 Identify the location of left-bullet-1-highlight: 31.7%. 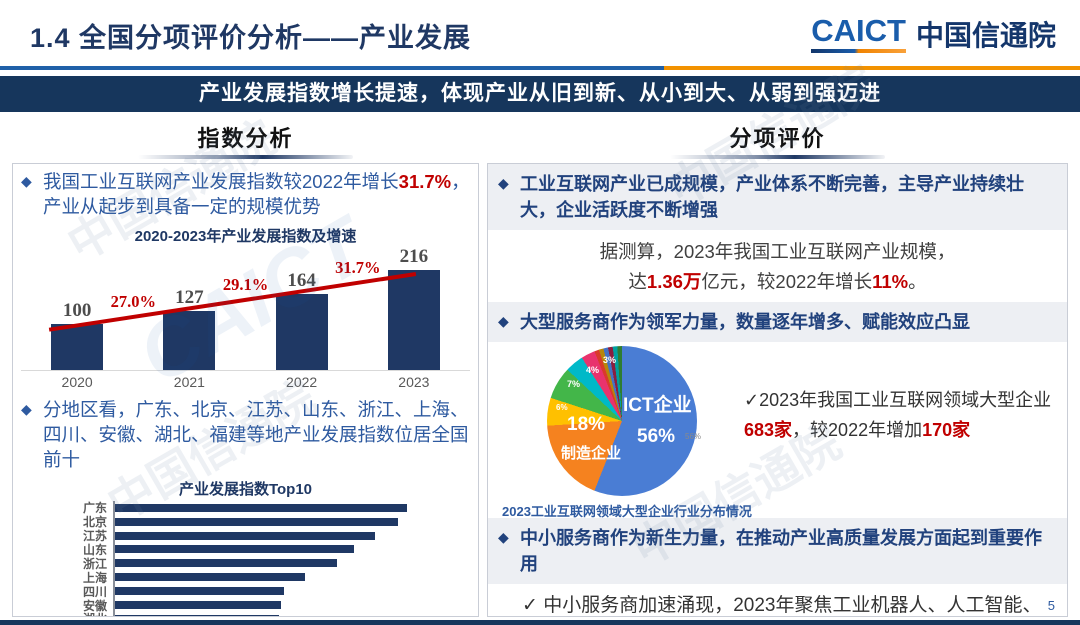
(425, 181).